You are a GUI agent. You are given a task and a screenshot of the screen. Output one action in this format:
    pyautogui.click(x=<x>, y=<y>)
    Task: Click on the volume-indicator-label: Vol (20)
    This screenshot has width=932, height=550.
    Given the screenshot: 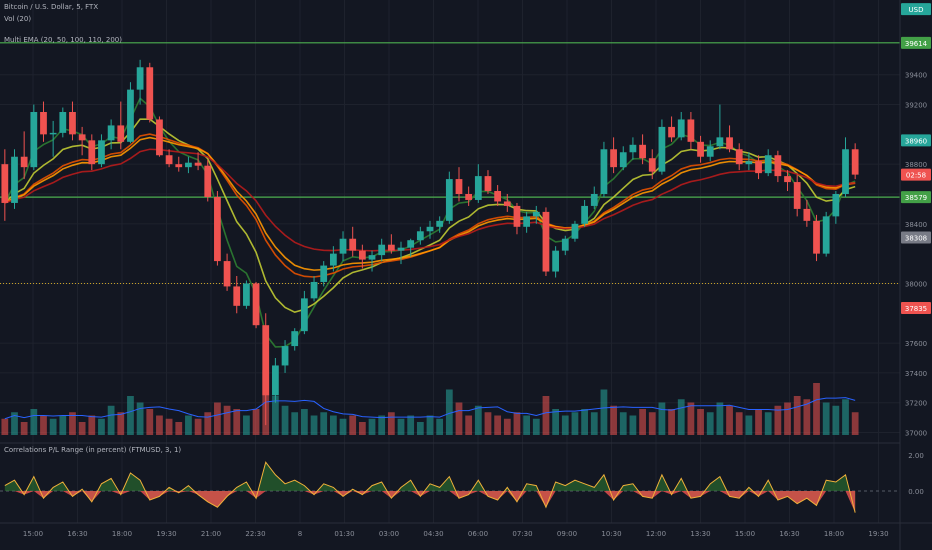 What is the action you would take?
    pyautogui.click(x=17, y=19)
    